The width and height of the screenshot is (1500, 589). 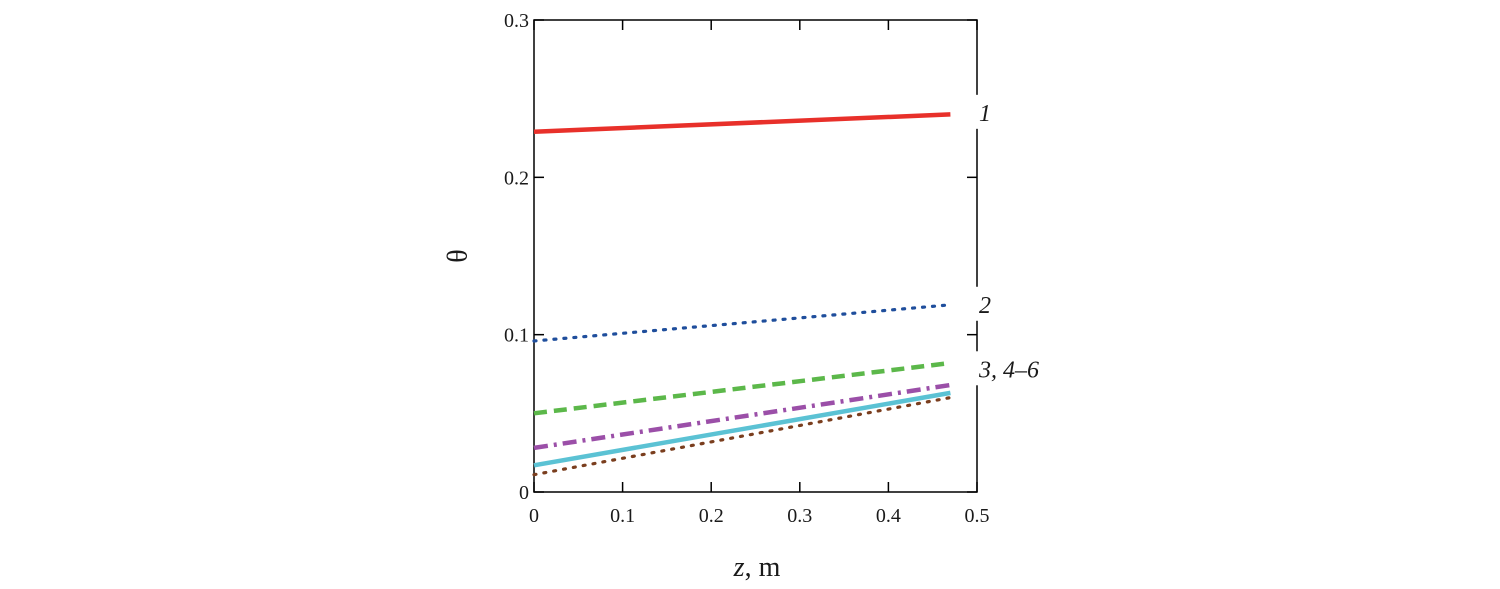 What do you see at coordinates (524, 493) in the screenshot?
I see `y-tick-label: 0` at bounding box center [524, 493].